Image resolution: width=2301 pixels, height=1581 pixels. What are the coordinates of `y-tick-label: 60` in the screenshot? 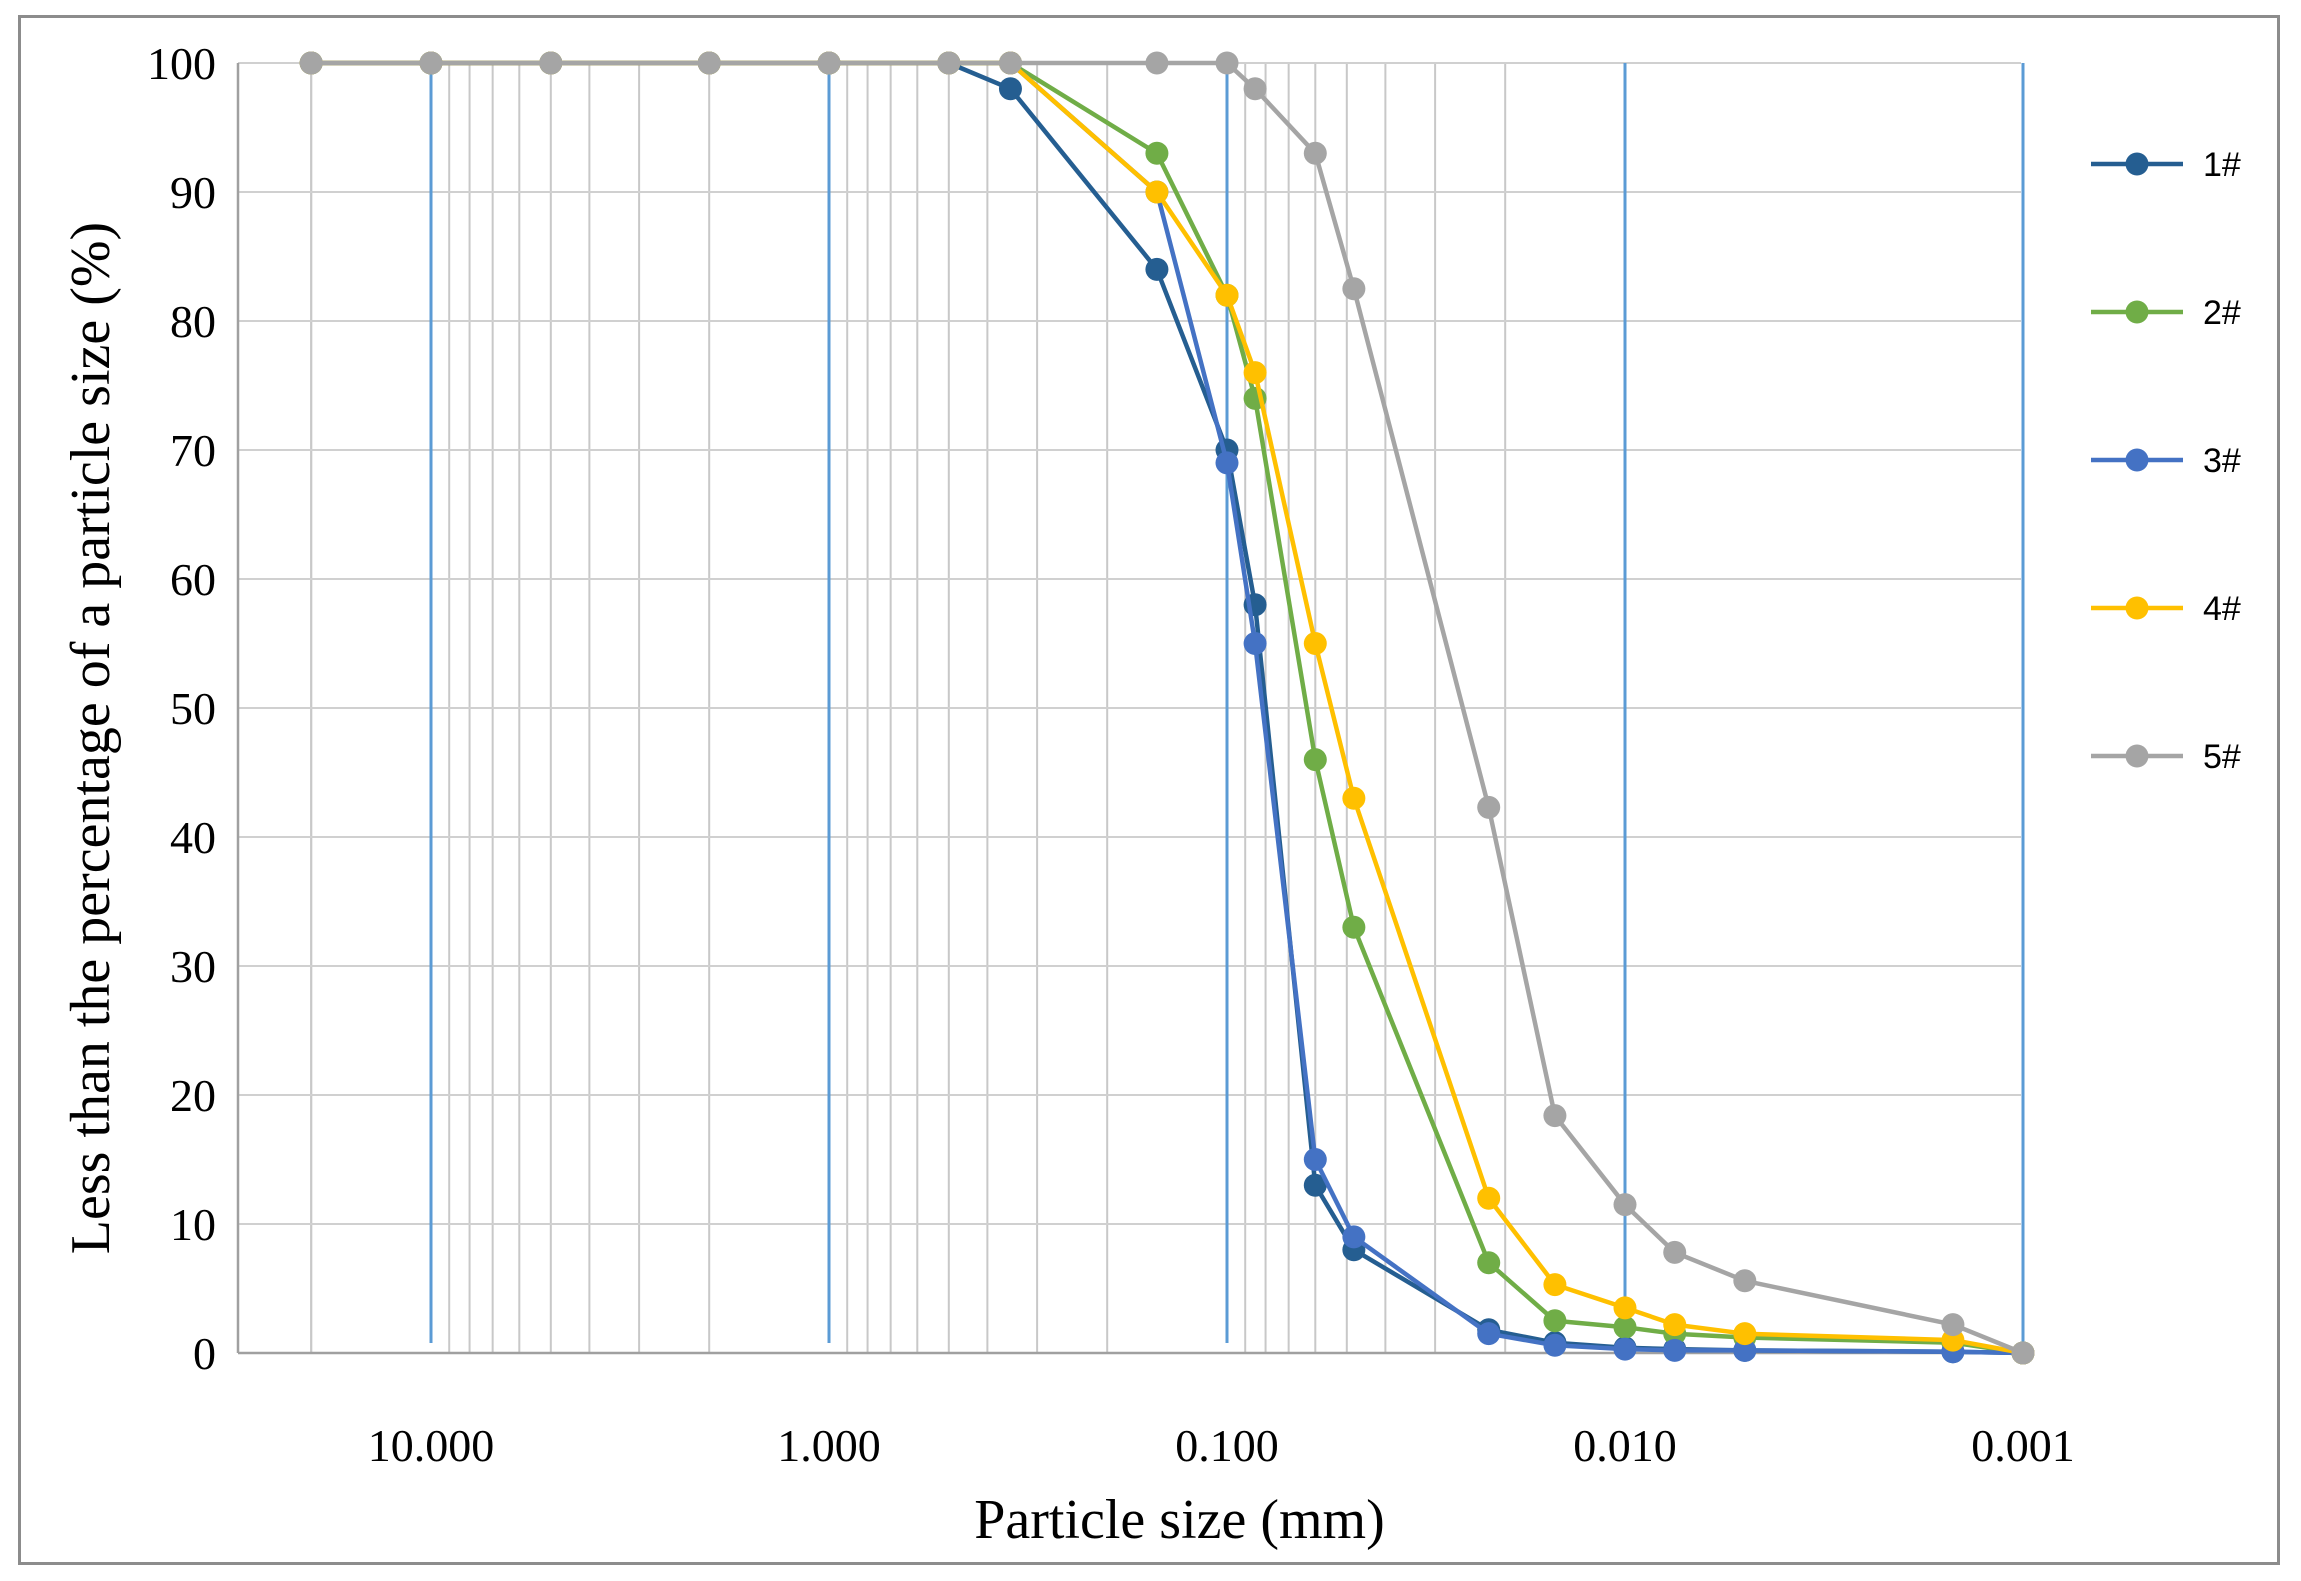 It's located at (193, 579).